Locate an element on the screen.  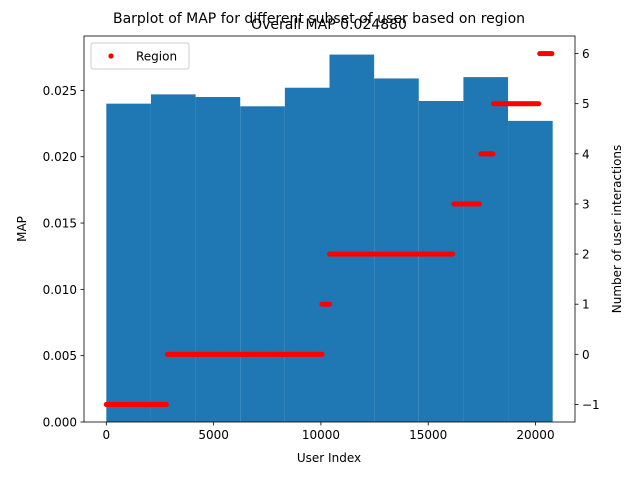
x-ticks: 0 5000 10000 15000 20000 is located at coordinates (328, 432).